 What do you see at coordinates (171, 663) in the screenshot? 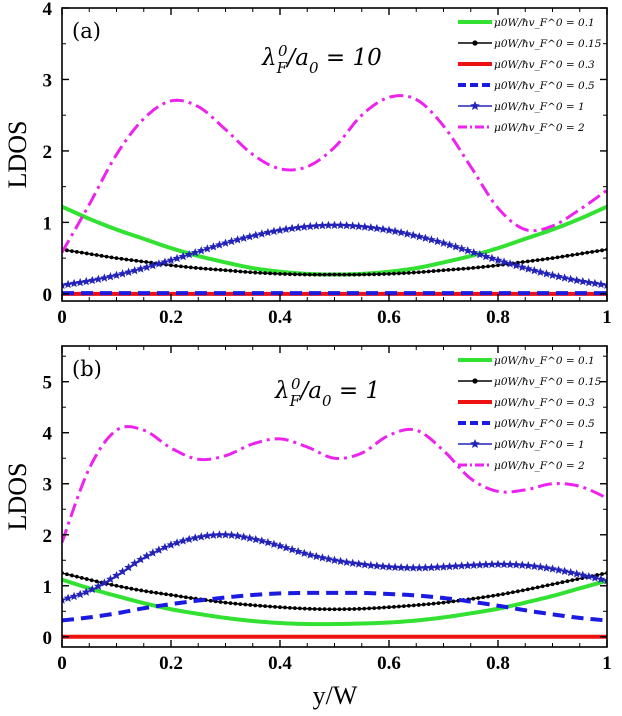
I see `x-tick-label: 0.2` at bounding box center [171, 663].